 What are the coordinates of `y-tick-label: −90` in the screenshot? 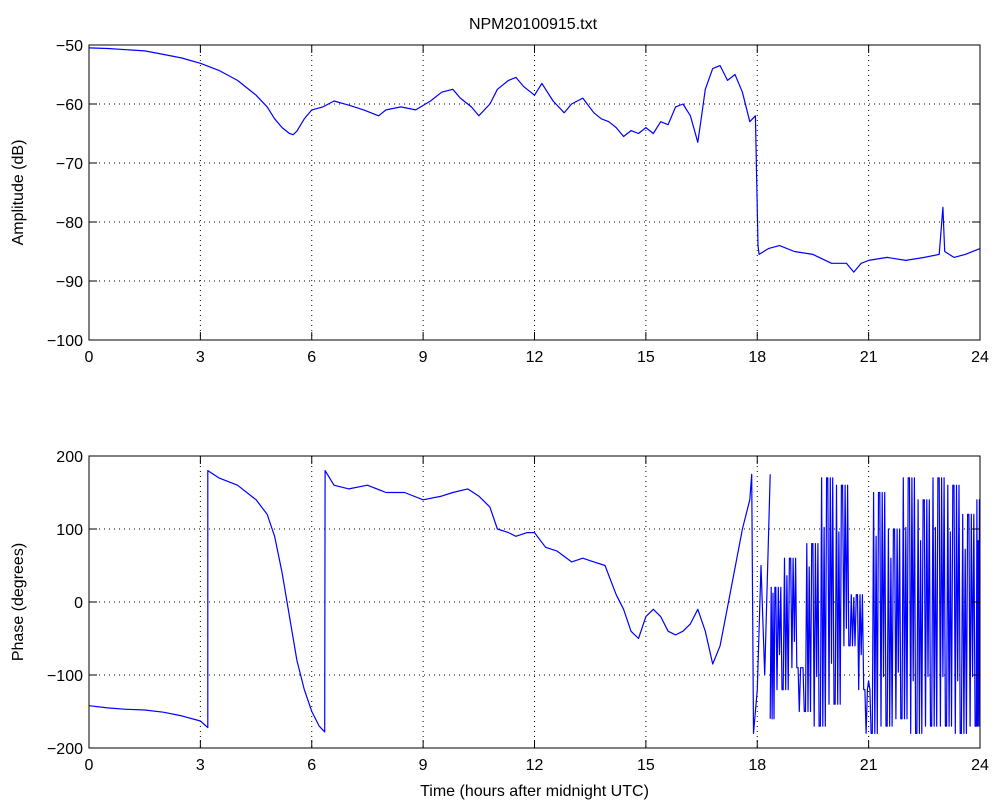 It's located at (69, 282).